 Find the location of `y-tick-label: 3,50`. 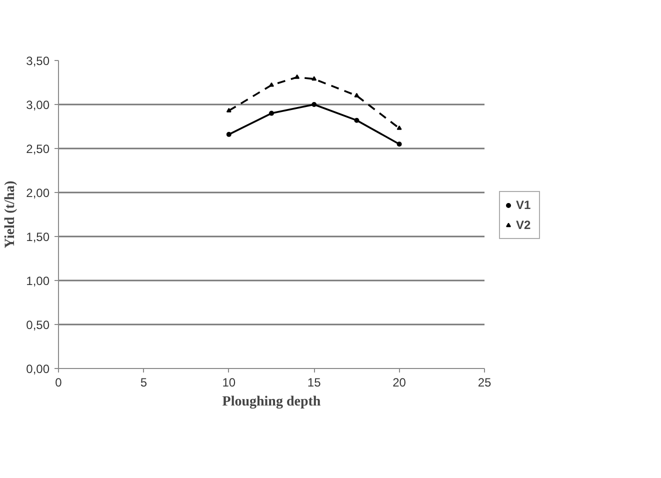

y-tick-label: 3,50 is located at coordinates (38, 61).